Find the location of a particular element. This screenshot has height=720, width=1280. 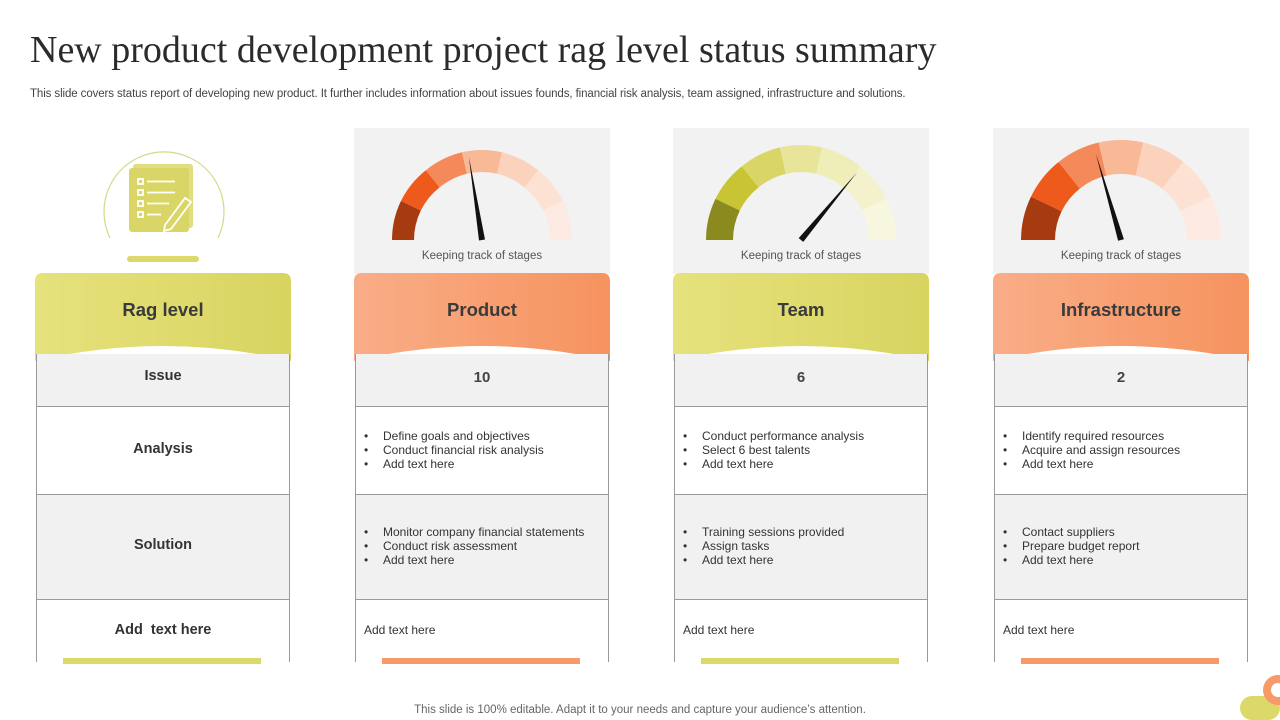

infrastructure-header: Infrastructure is located at coordinates (1121, 318).